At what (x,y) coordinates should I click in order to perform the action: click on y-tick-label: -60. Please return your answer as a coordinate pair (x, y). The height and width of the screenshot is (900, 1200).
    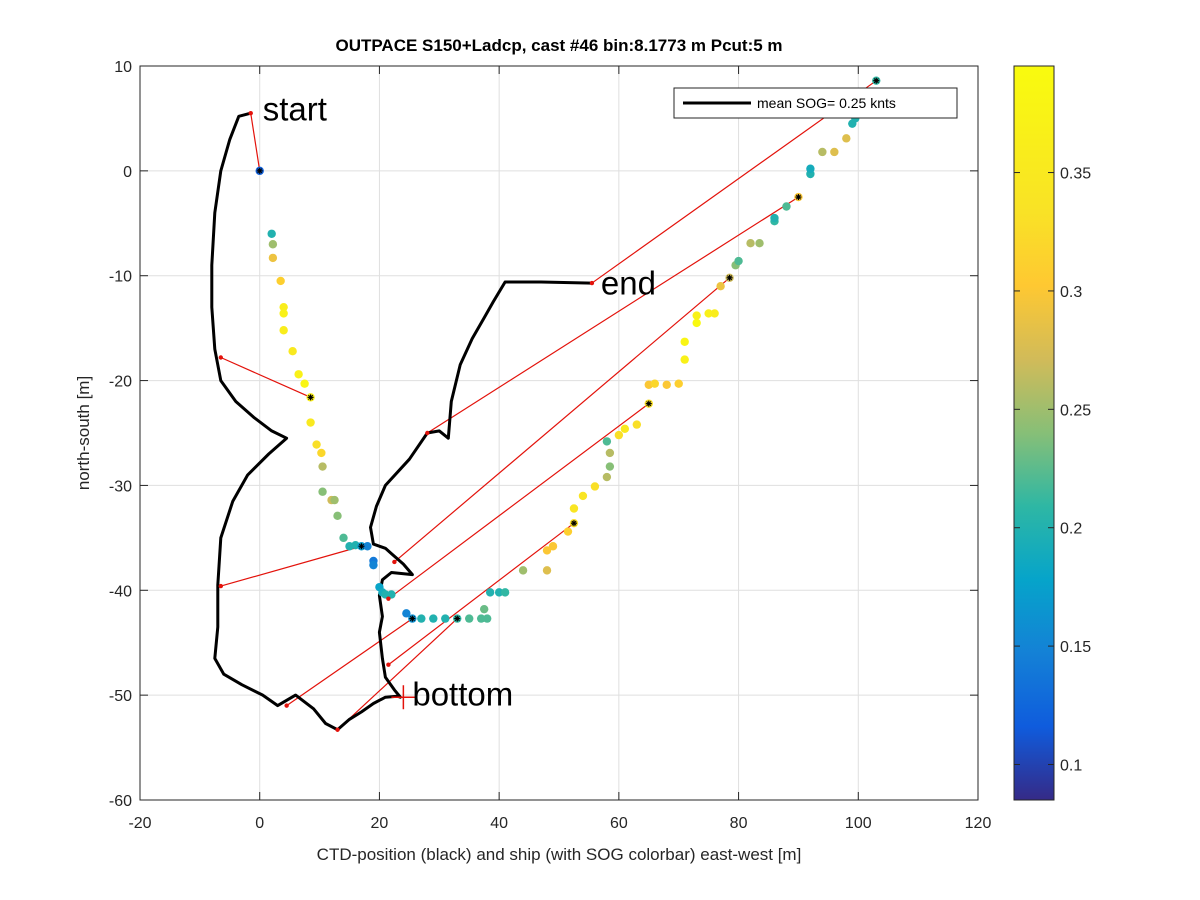
    Looking at the image, I should click on (120, 801).